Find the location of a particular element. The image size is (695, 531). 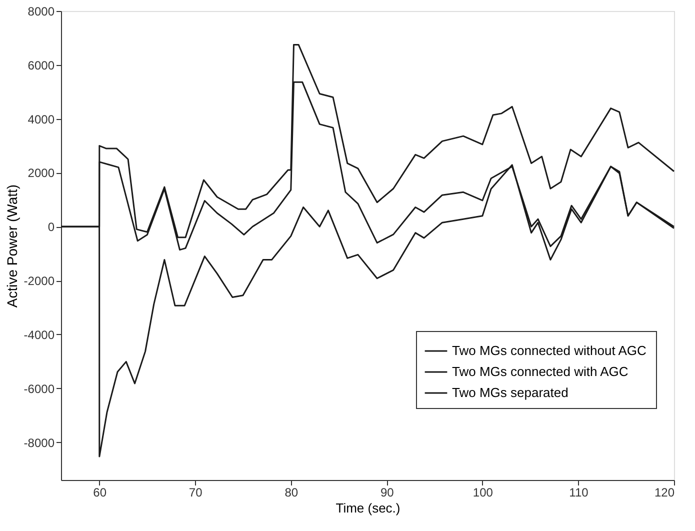

x-tick-label: 90 is located at coordinates (387, 493).